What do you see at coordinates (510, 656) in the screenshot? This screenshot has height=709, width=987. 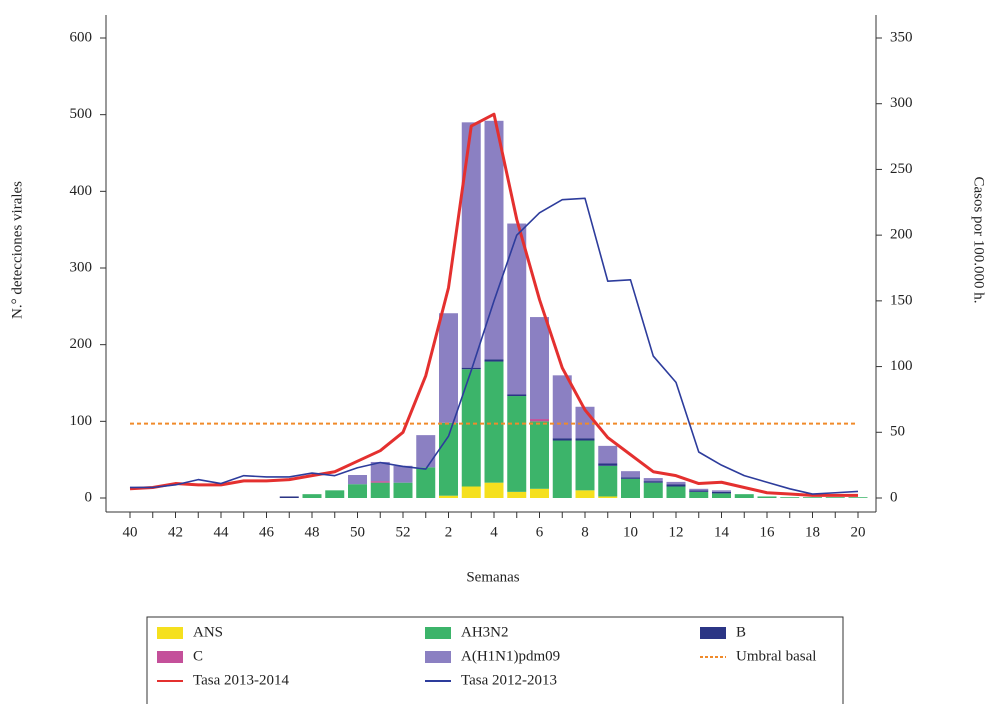 I see `legend-label: A(H1N1)pdm09` at bounding box center [510, 656].